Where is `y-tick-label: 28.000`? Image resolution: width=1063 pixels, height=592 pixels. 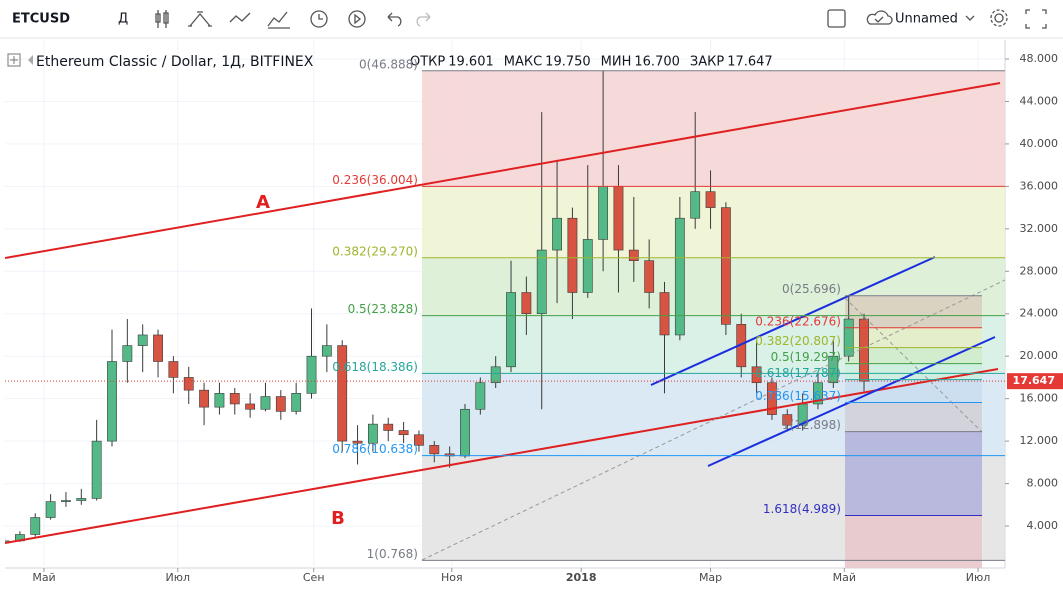 y-tick-label: 28.000 is located at coordinates (1039, 270).